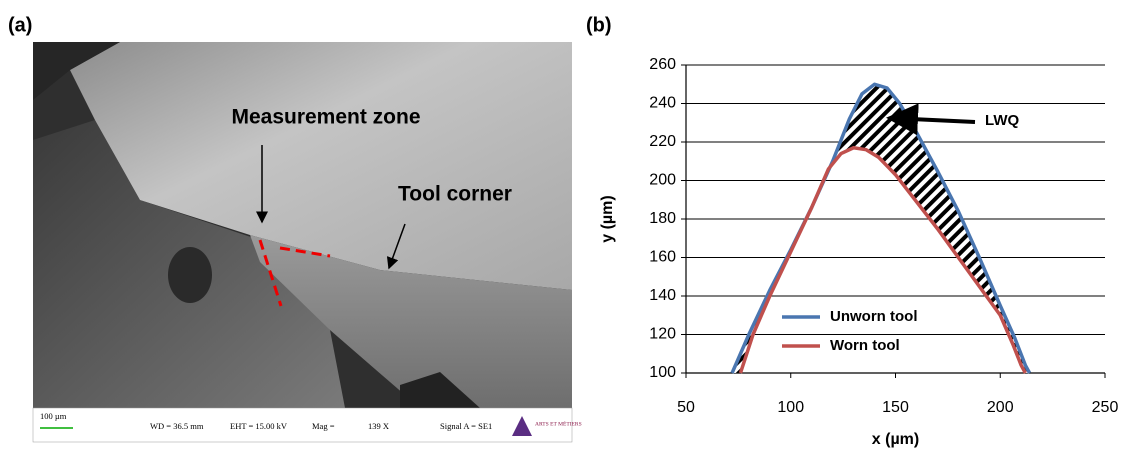  Describe the element at coordinates (662, 141) in the screenshot. I see `y-tick-label: 220` at that location.